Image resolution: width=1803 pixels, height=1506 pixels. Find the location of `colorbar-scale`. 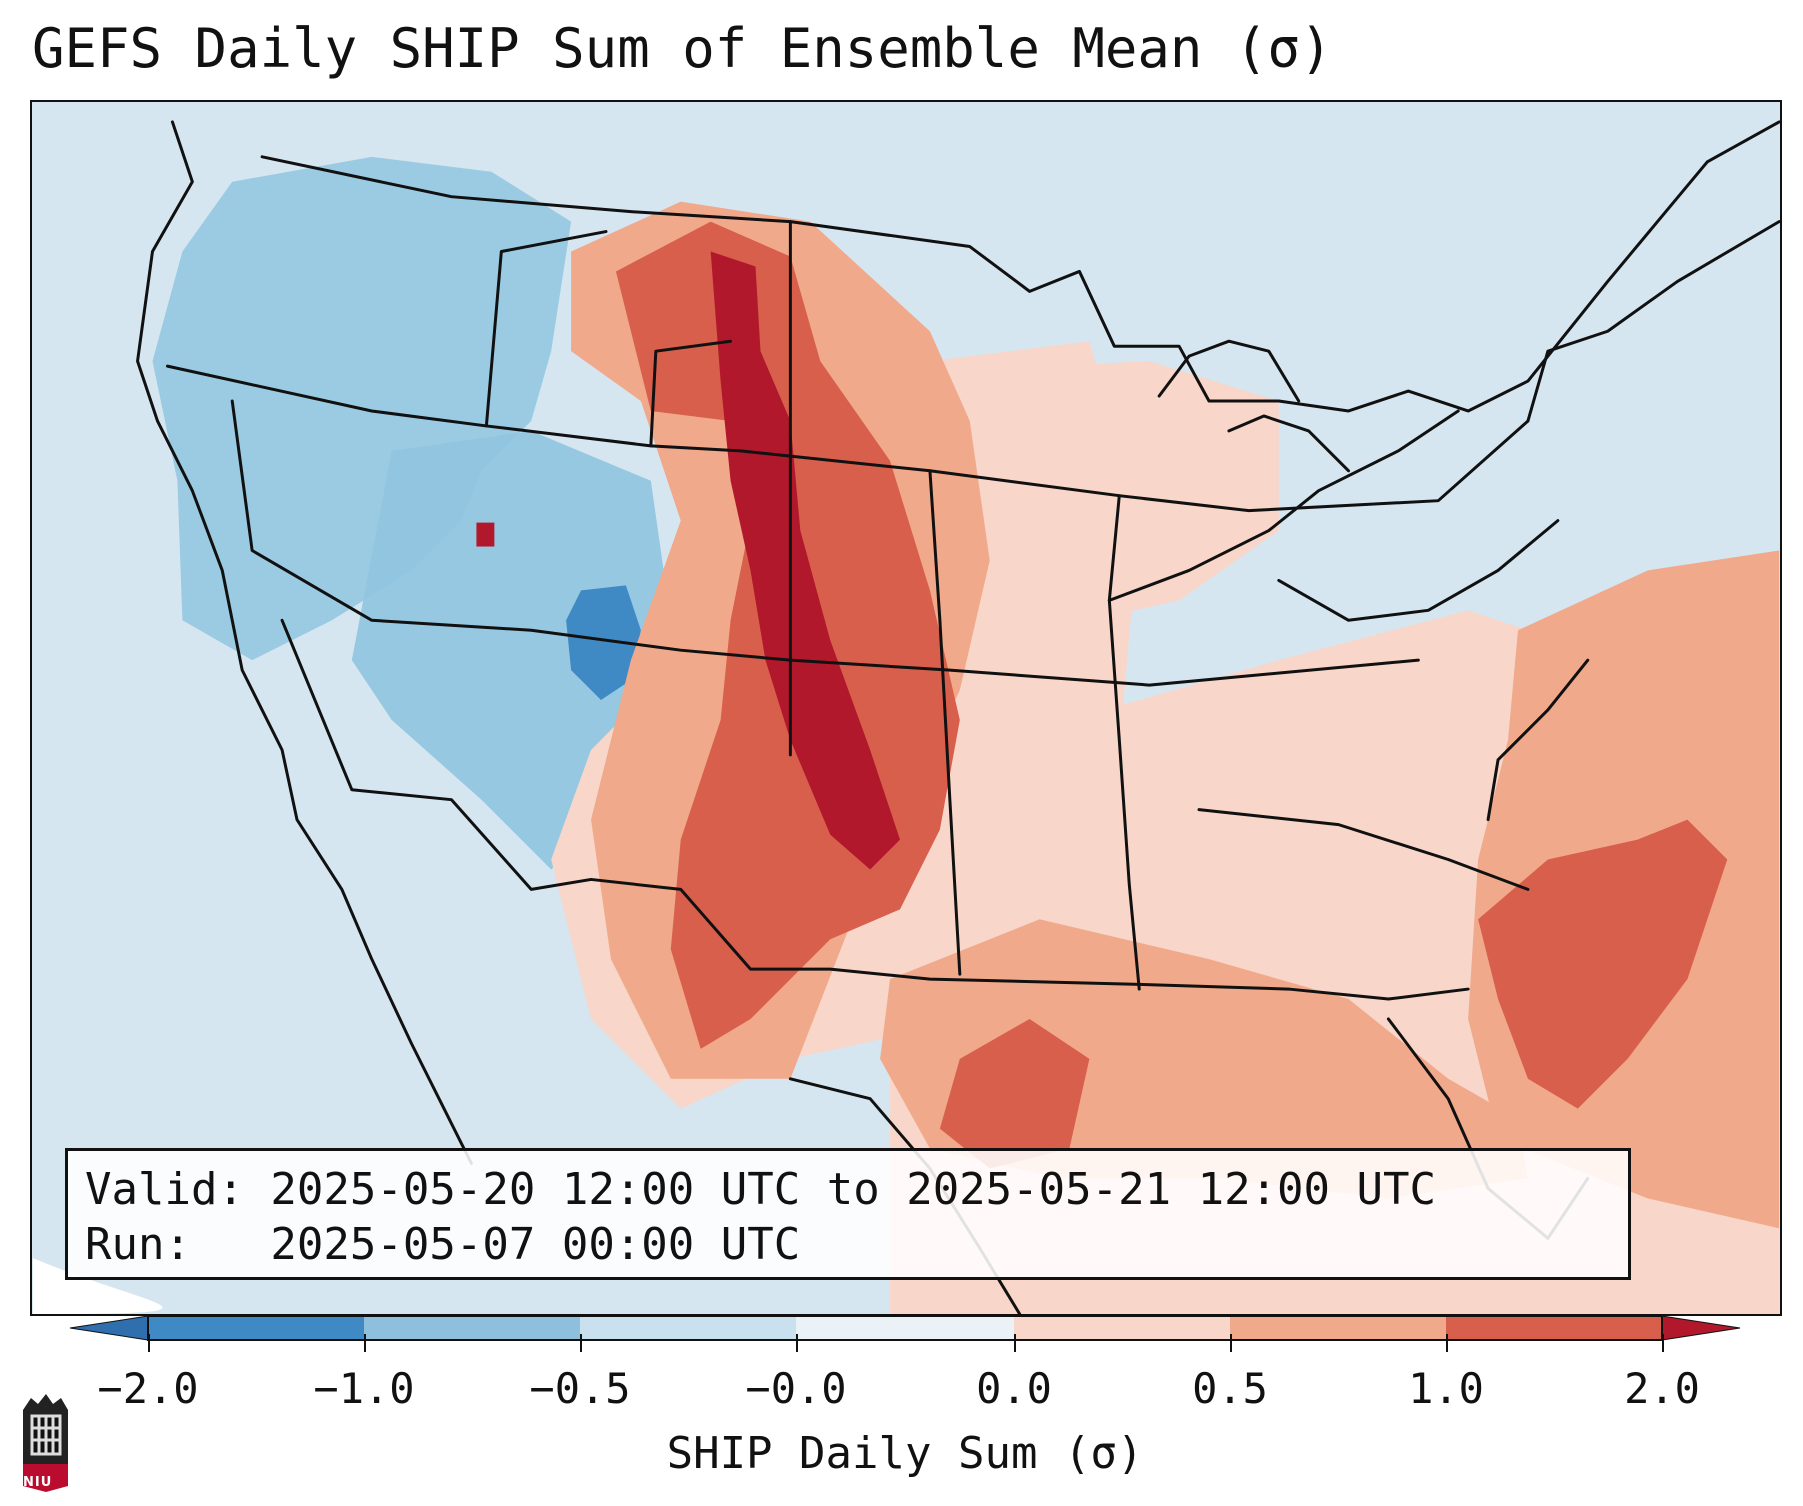

colorbar-scale is located at coordinates (905, 1328).